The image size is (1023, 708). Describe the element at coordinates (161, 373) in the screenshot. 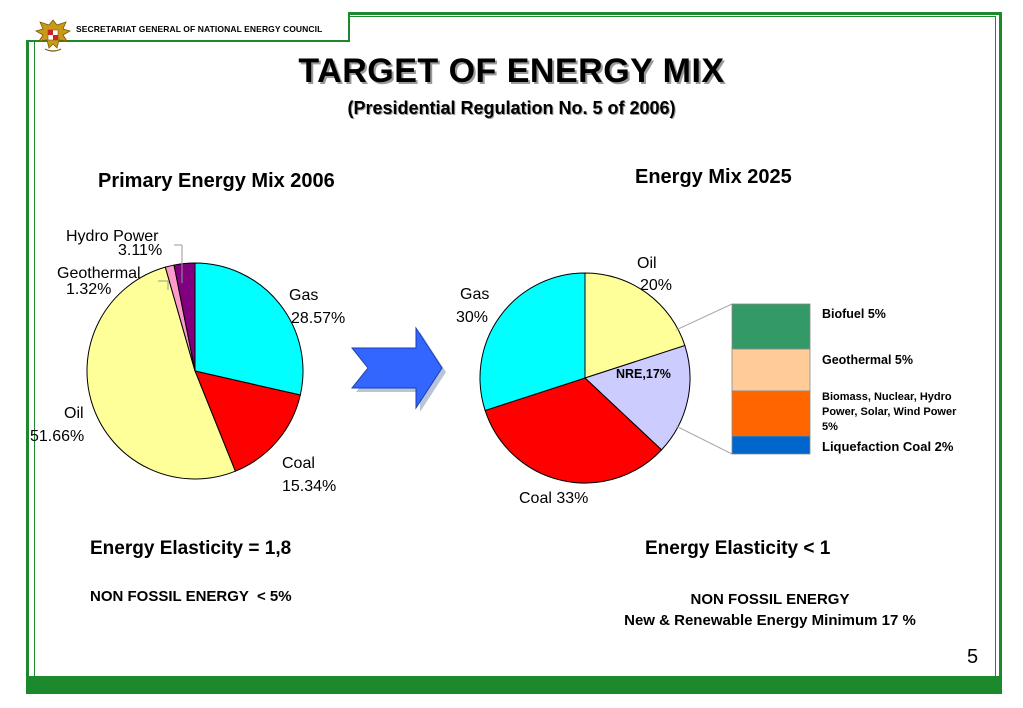

I see `pie-2006-slice-oil` at that location.